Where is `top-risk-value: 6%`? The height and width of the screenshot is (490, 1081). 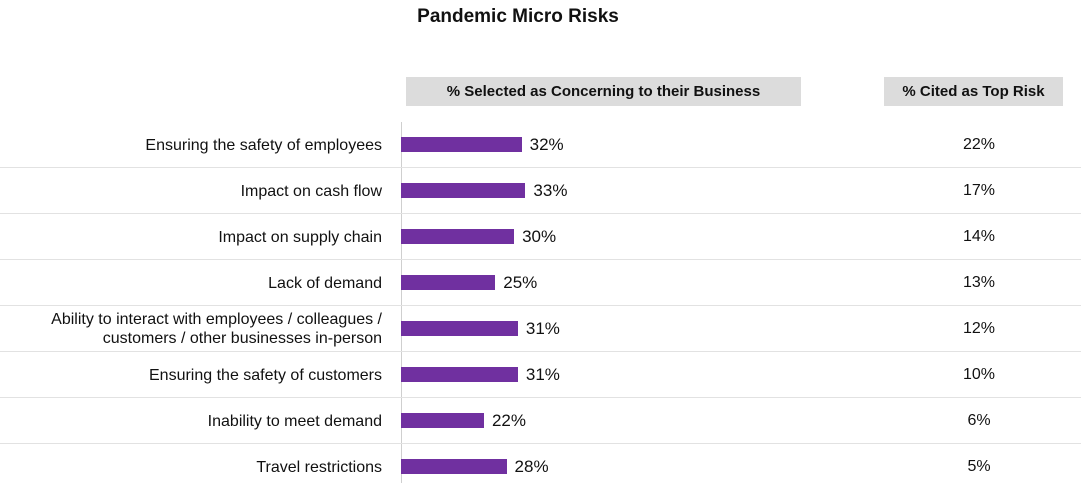 top-risk-value: 6% is located at coordinates (979, 420).